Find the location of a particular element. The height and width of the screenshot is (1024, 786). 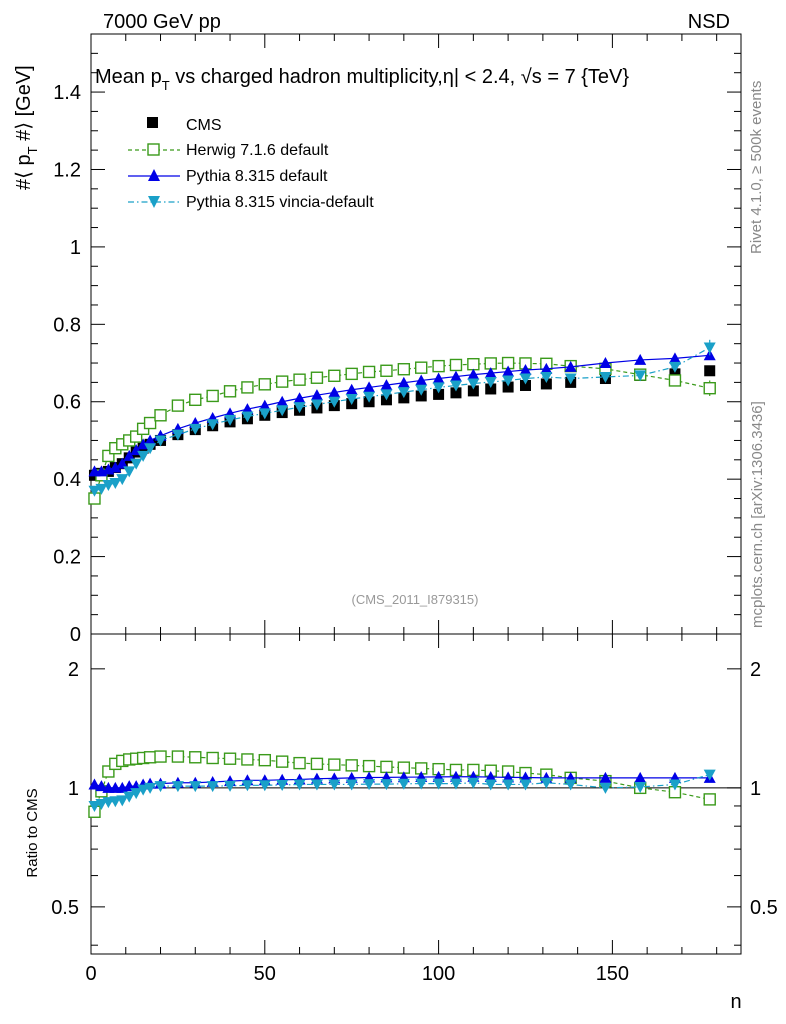

x-axis-label: n is located at coordinates (735, 1002).